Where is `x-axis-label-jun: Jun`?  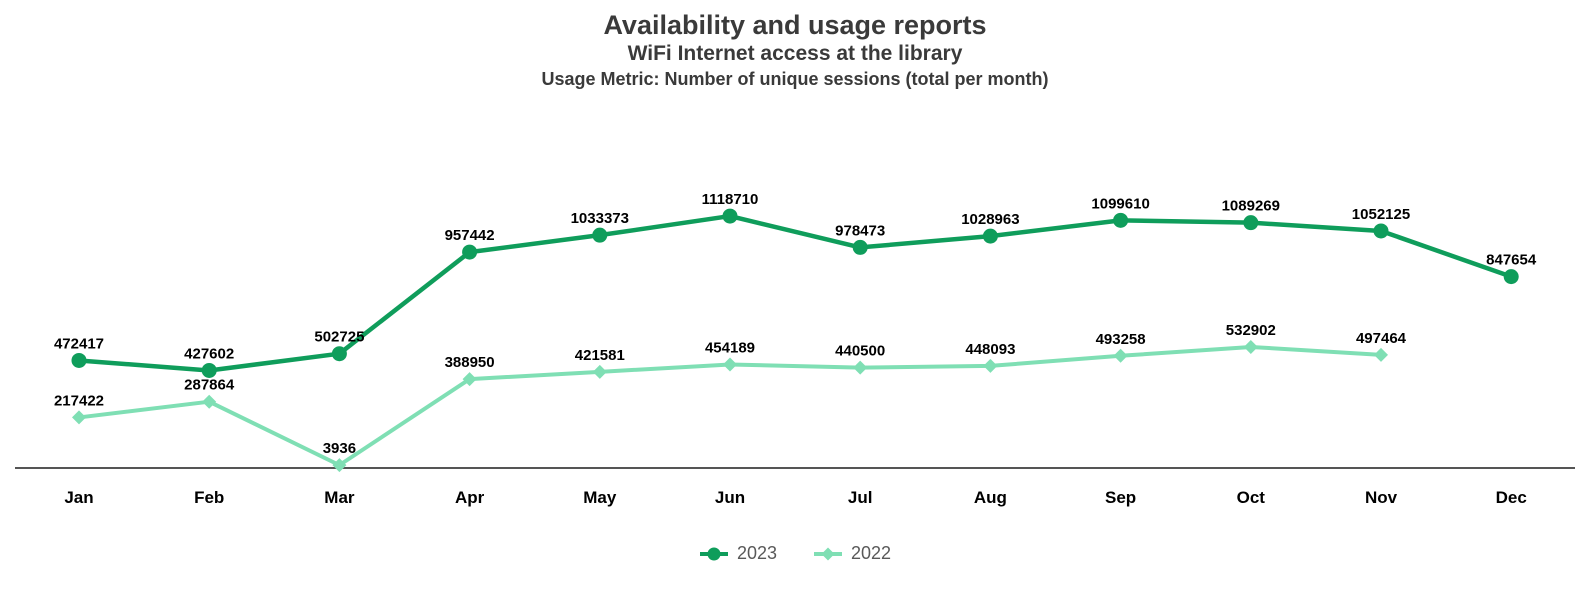
x-axis-label-jun: Jun is located at coordinates (730, 497).